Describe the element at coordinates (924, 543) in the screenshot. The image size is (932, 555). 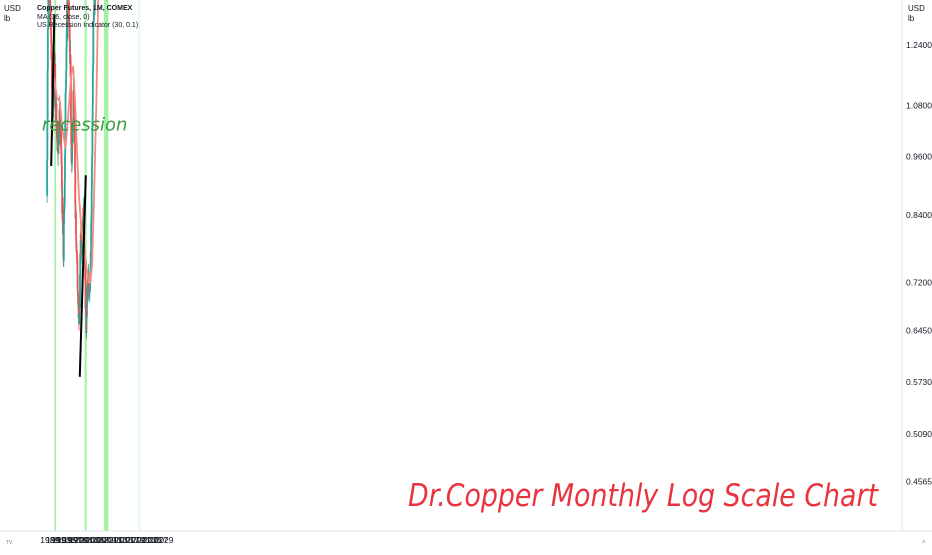
I see `time-axis-menu-icon: ˄` at that location.